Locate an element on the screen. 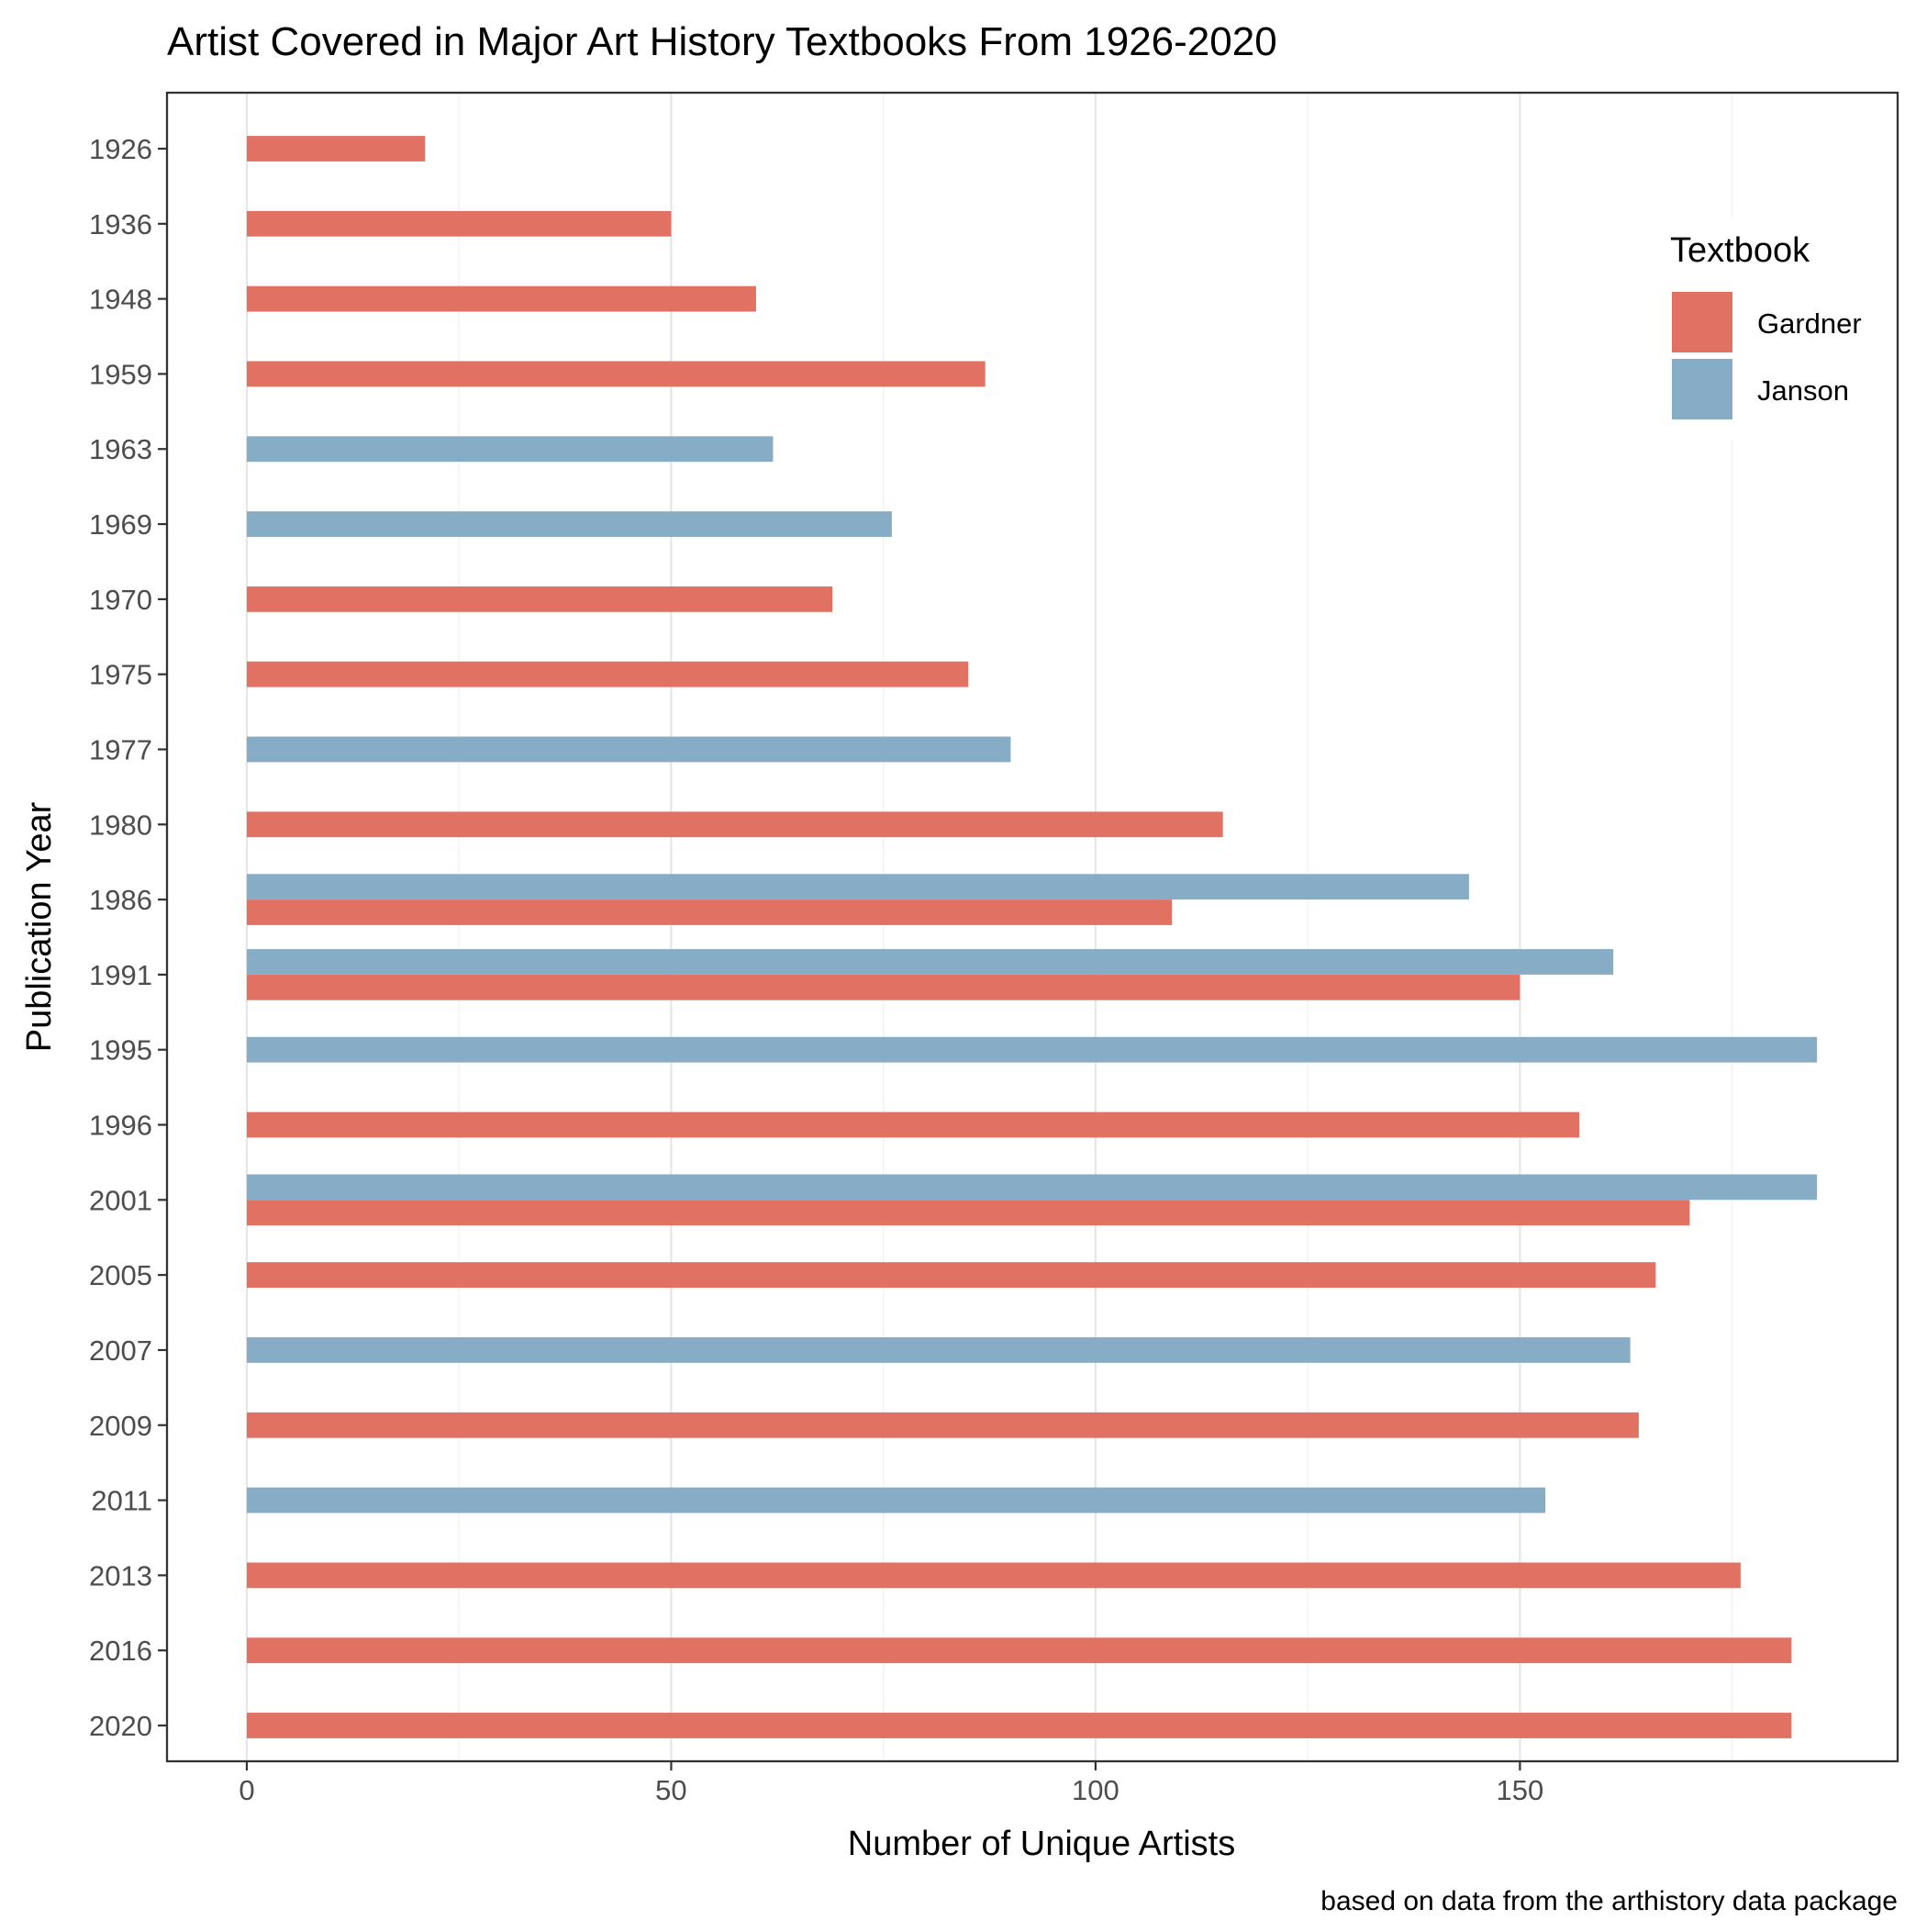 This screenshot has height=1932, width=1927. y-tick-label: 1959 is located at coordinates (121, 374).